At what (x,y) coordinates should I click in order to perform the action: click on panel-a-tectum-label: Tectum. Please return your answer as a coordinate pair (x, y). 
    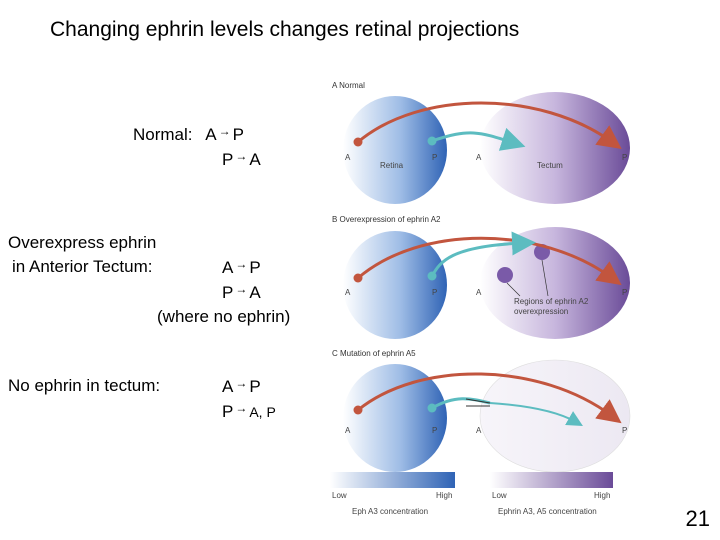
    Looking at the image, I should click on (550, 165).